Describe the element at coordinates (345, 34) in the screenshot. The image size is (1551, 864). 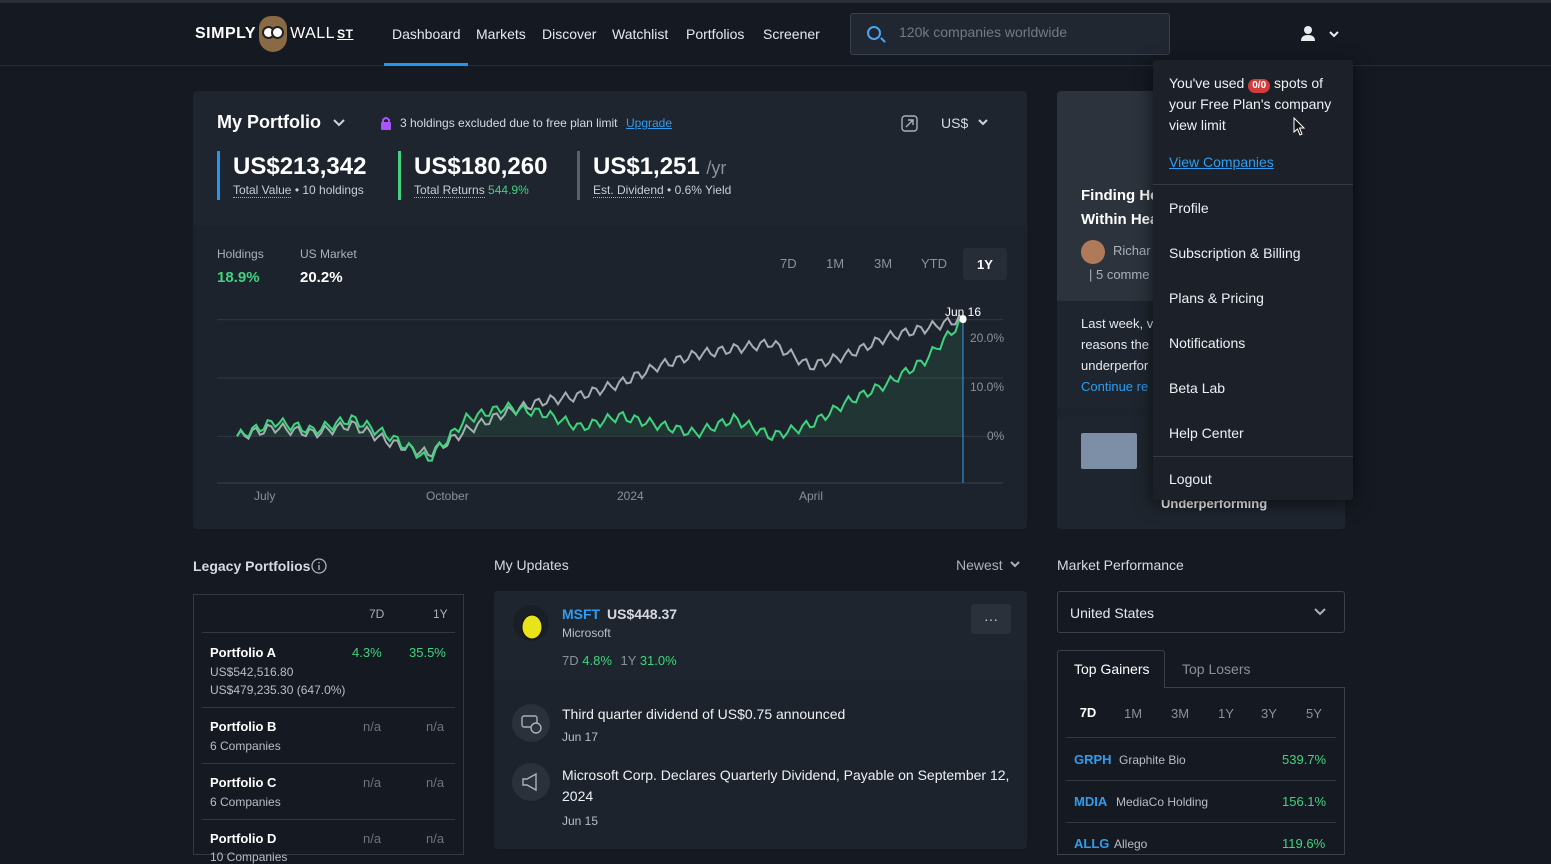
I see `logo-text-st: ST` at that location.